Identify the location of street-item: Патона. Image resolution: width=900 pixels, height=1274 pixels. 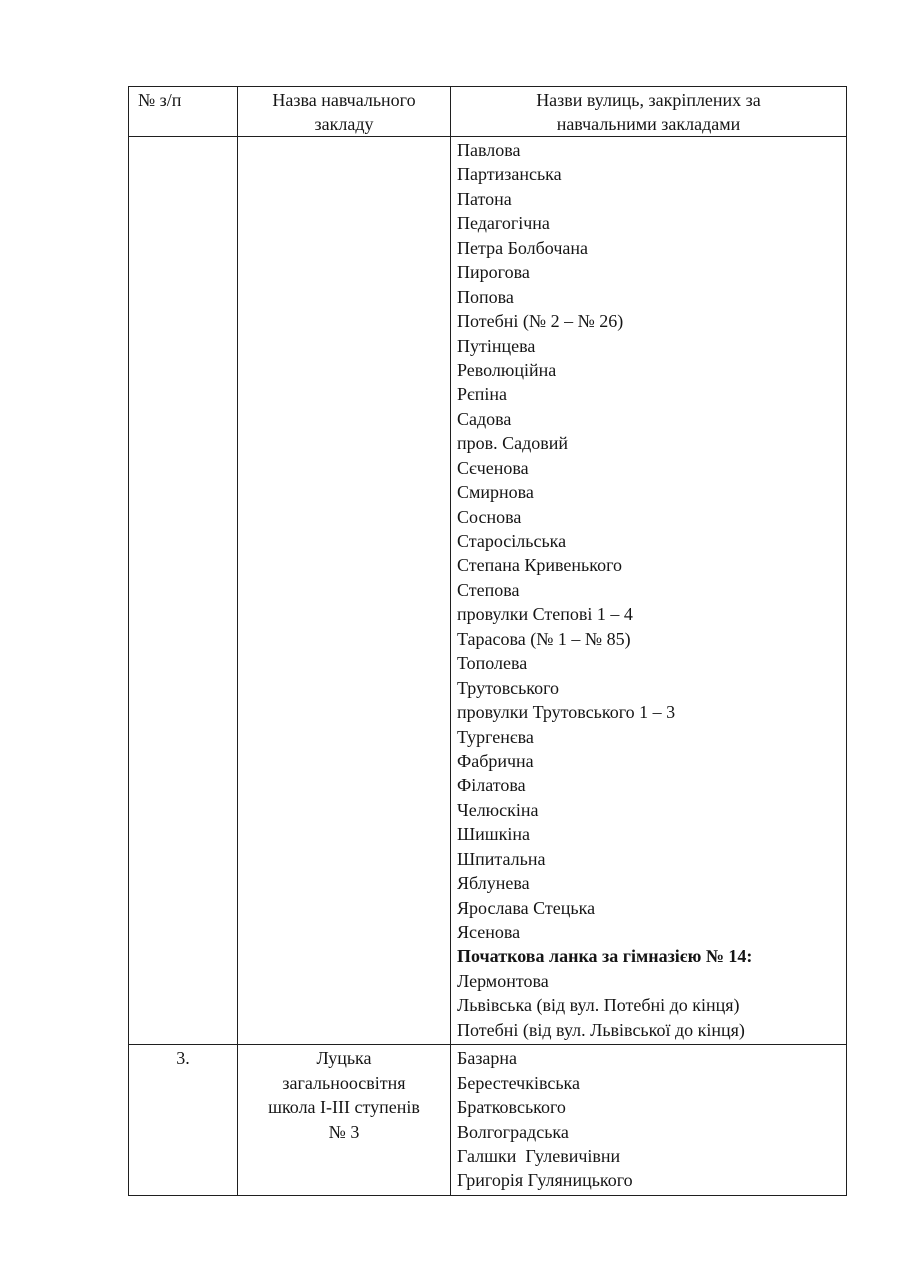
(484, 198).